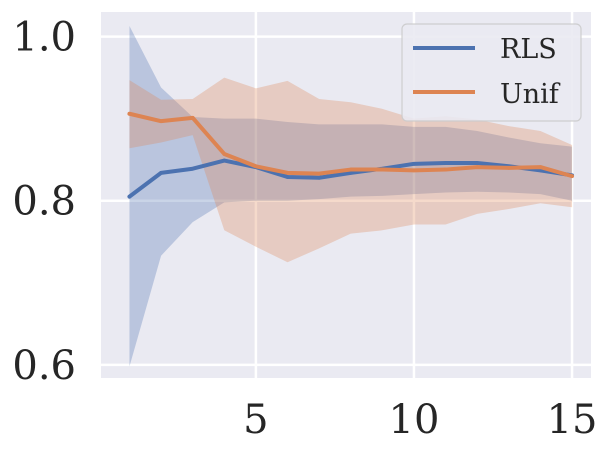 Image resolution: width=607 pixels, height=451 pixels. What do you see at coordinates (572, 420) in the screenshot?
I see `x-tick-label: 15` at bounding box center [572, 420].